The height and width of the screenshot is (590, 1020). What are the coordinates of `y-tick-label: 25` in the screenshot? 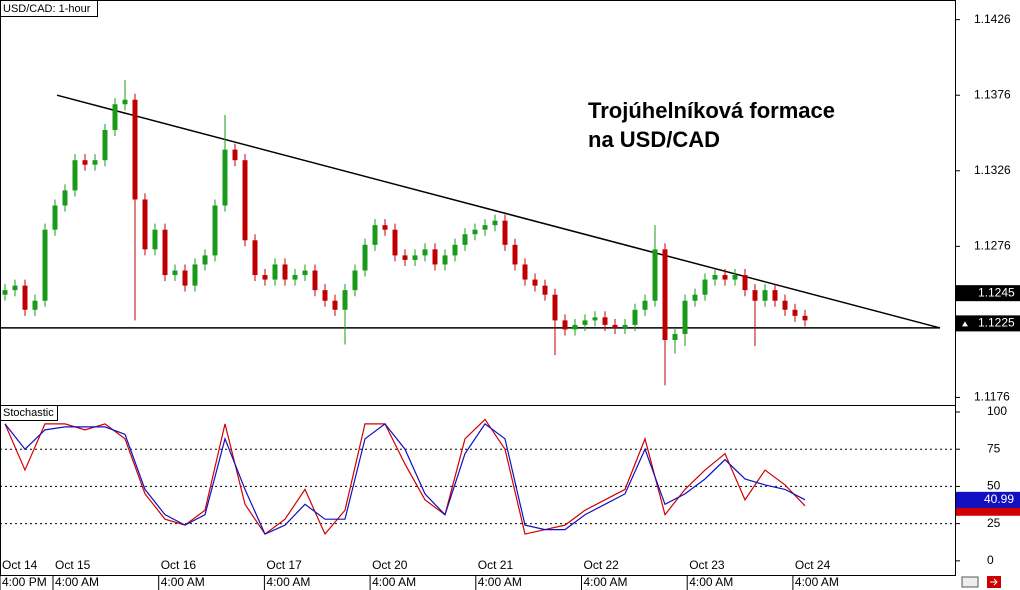 It's located at (994, 523).